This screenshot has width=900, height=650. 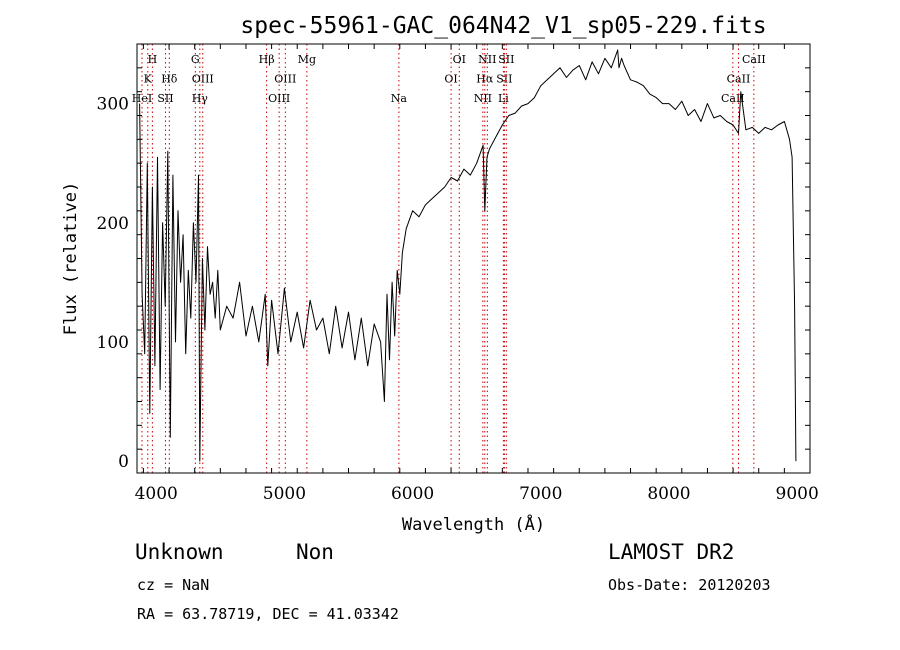 What do you see at coordinates (503, 98) in the screenshot?
I see `line-marker-label-18: Li` at bounding box center [503, 98].